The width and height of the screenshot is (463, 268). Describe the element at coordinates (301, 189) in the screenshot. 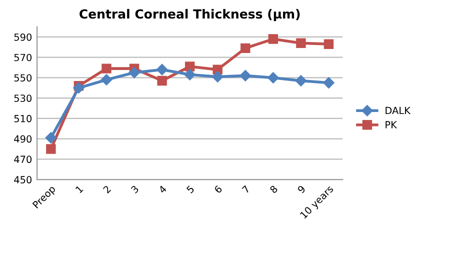

I see `x-tick-label: 9` at that location.